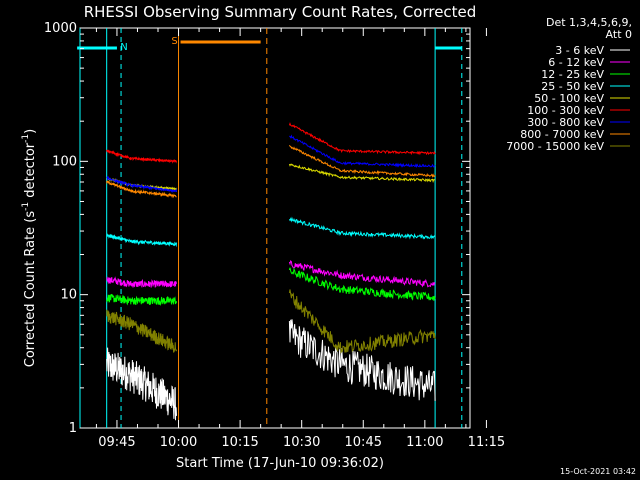 The image size is (640, 480). Describe the element at coordinates (123, 47) in the screenshot. I see `night-flag-label: N` at that location.